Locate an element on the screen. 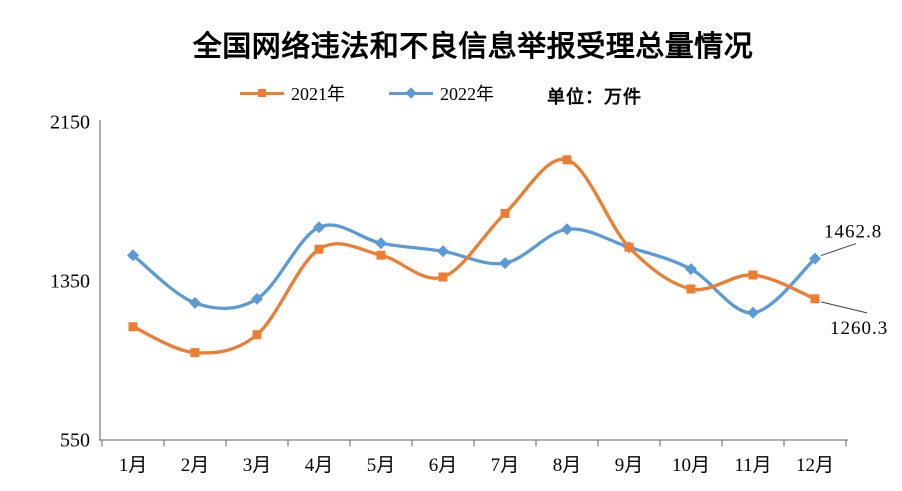 The height and width of the screenshot is (491, 902). chart-title: 全国网络违法和不良信息举报受理总量情况 is located at coordinates (473, 47).